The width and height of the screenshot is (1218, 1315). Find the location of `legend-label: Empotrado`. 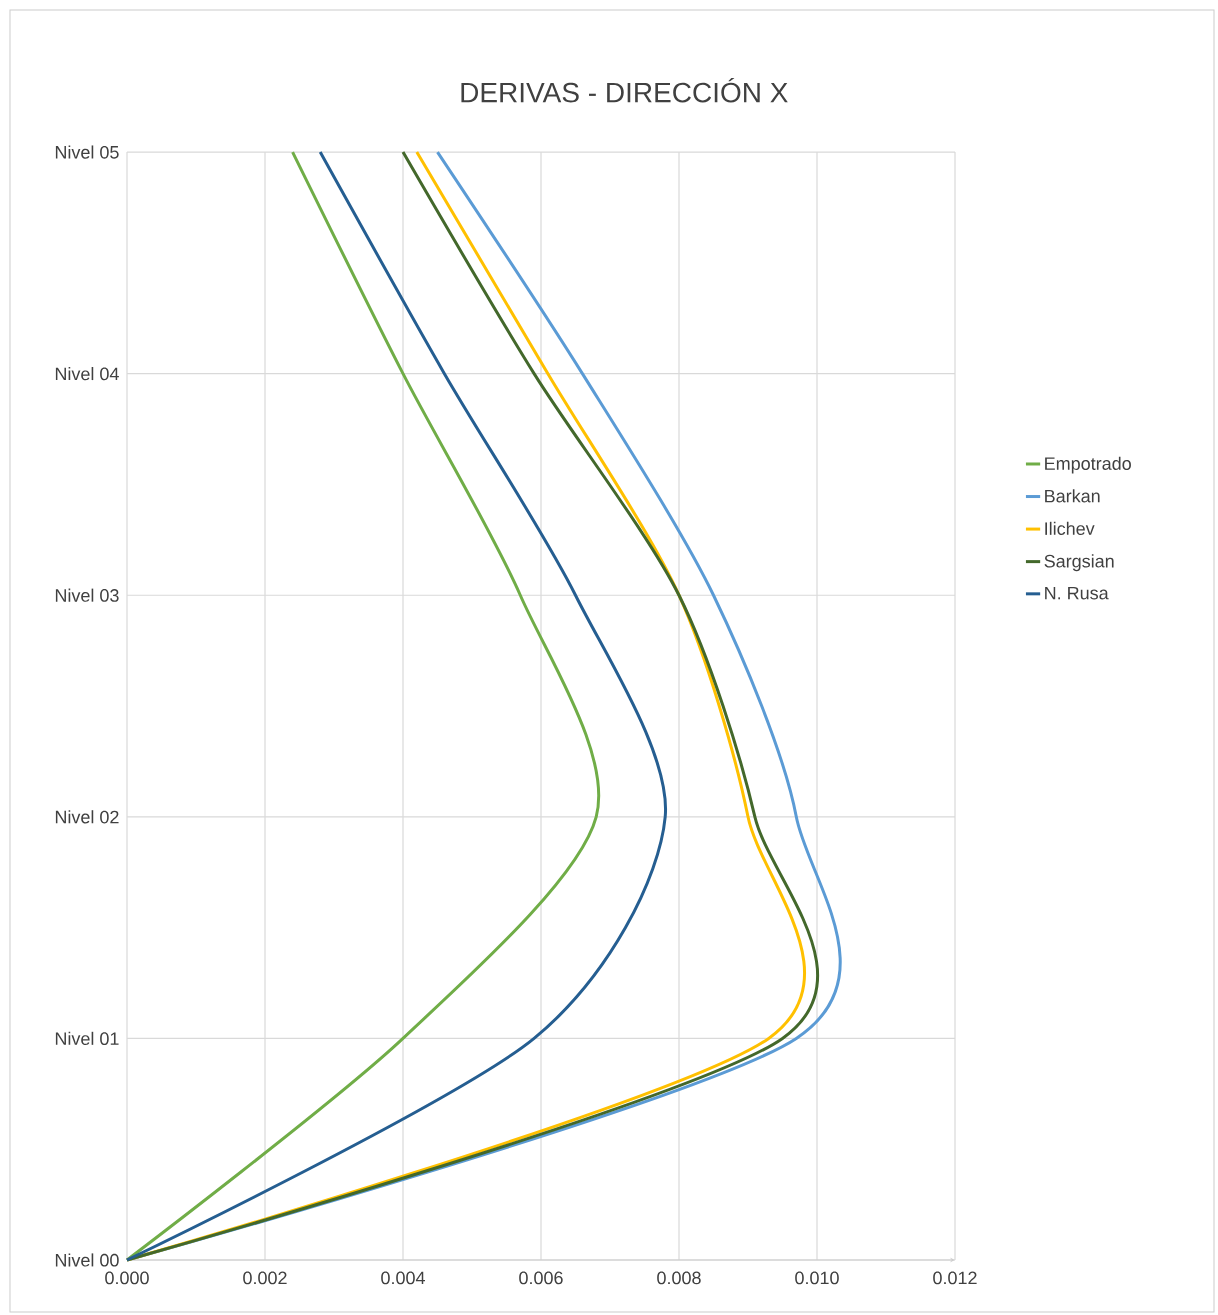

legend-label: Empotrado is located at coordinates (1088, 465).